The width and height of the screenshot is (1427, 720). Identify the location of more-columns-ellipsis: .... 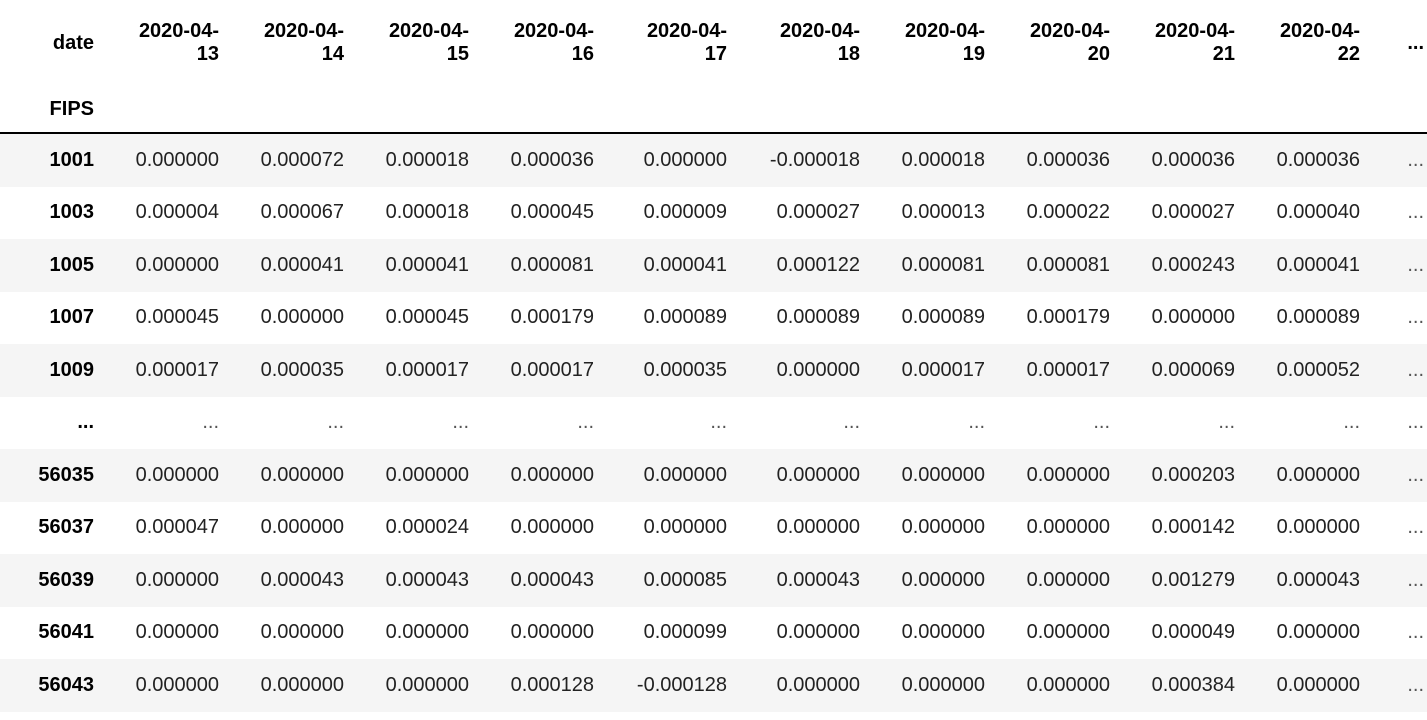
(1415, 42).